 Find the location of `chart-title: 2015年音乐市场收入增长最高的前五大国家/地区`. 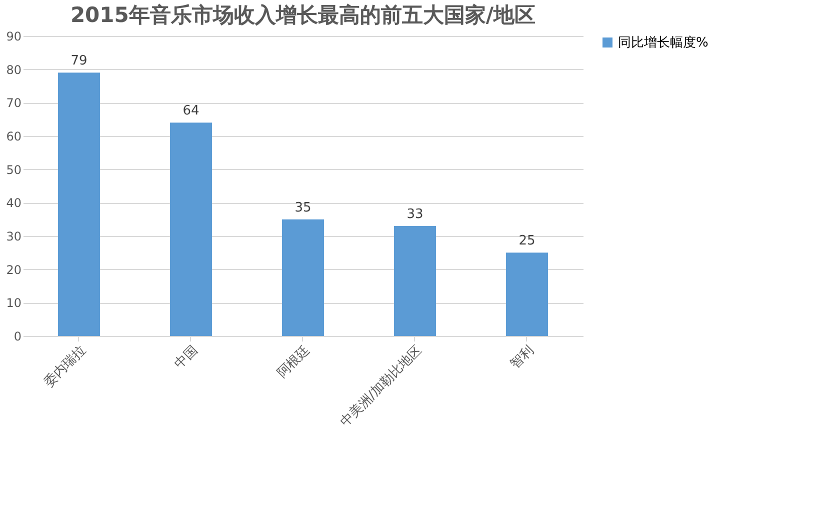

chart-title: 2015年音乐市场收入增长最高的前五大国家/地区 is located at coordinates (303, 15).